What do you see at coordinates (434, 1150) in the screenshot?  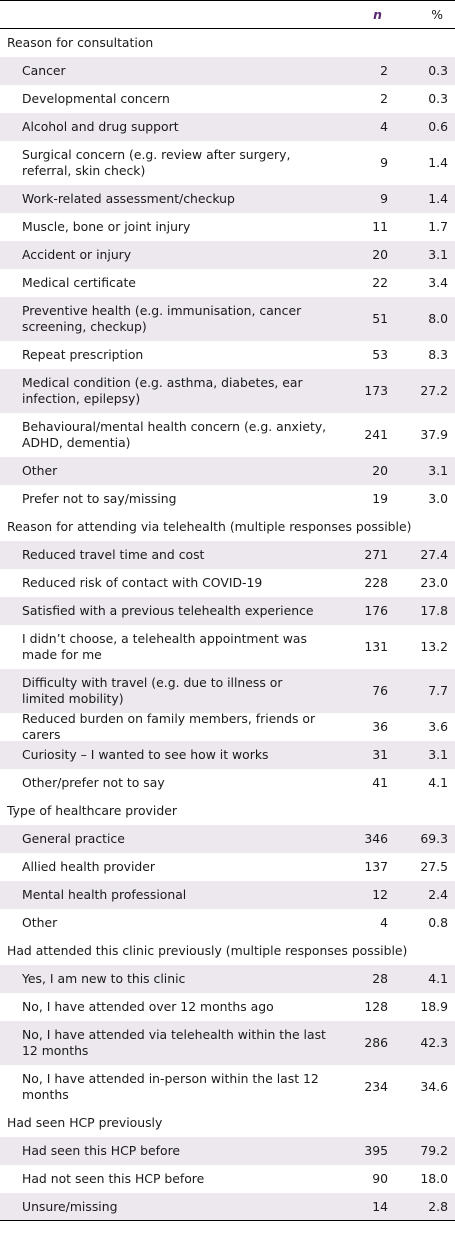 I see `row-percent: 79.2` at bounding box center [434, 1150].